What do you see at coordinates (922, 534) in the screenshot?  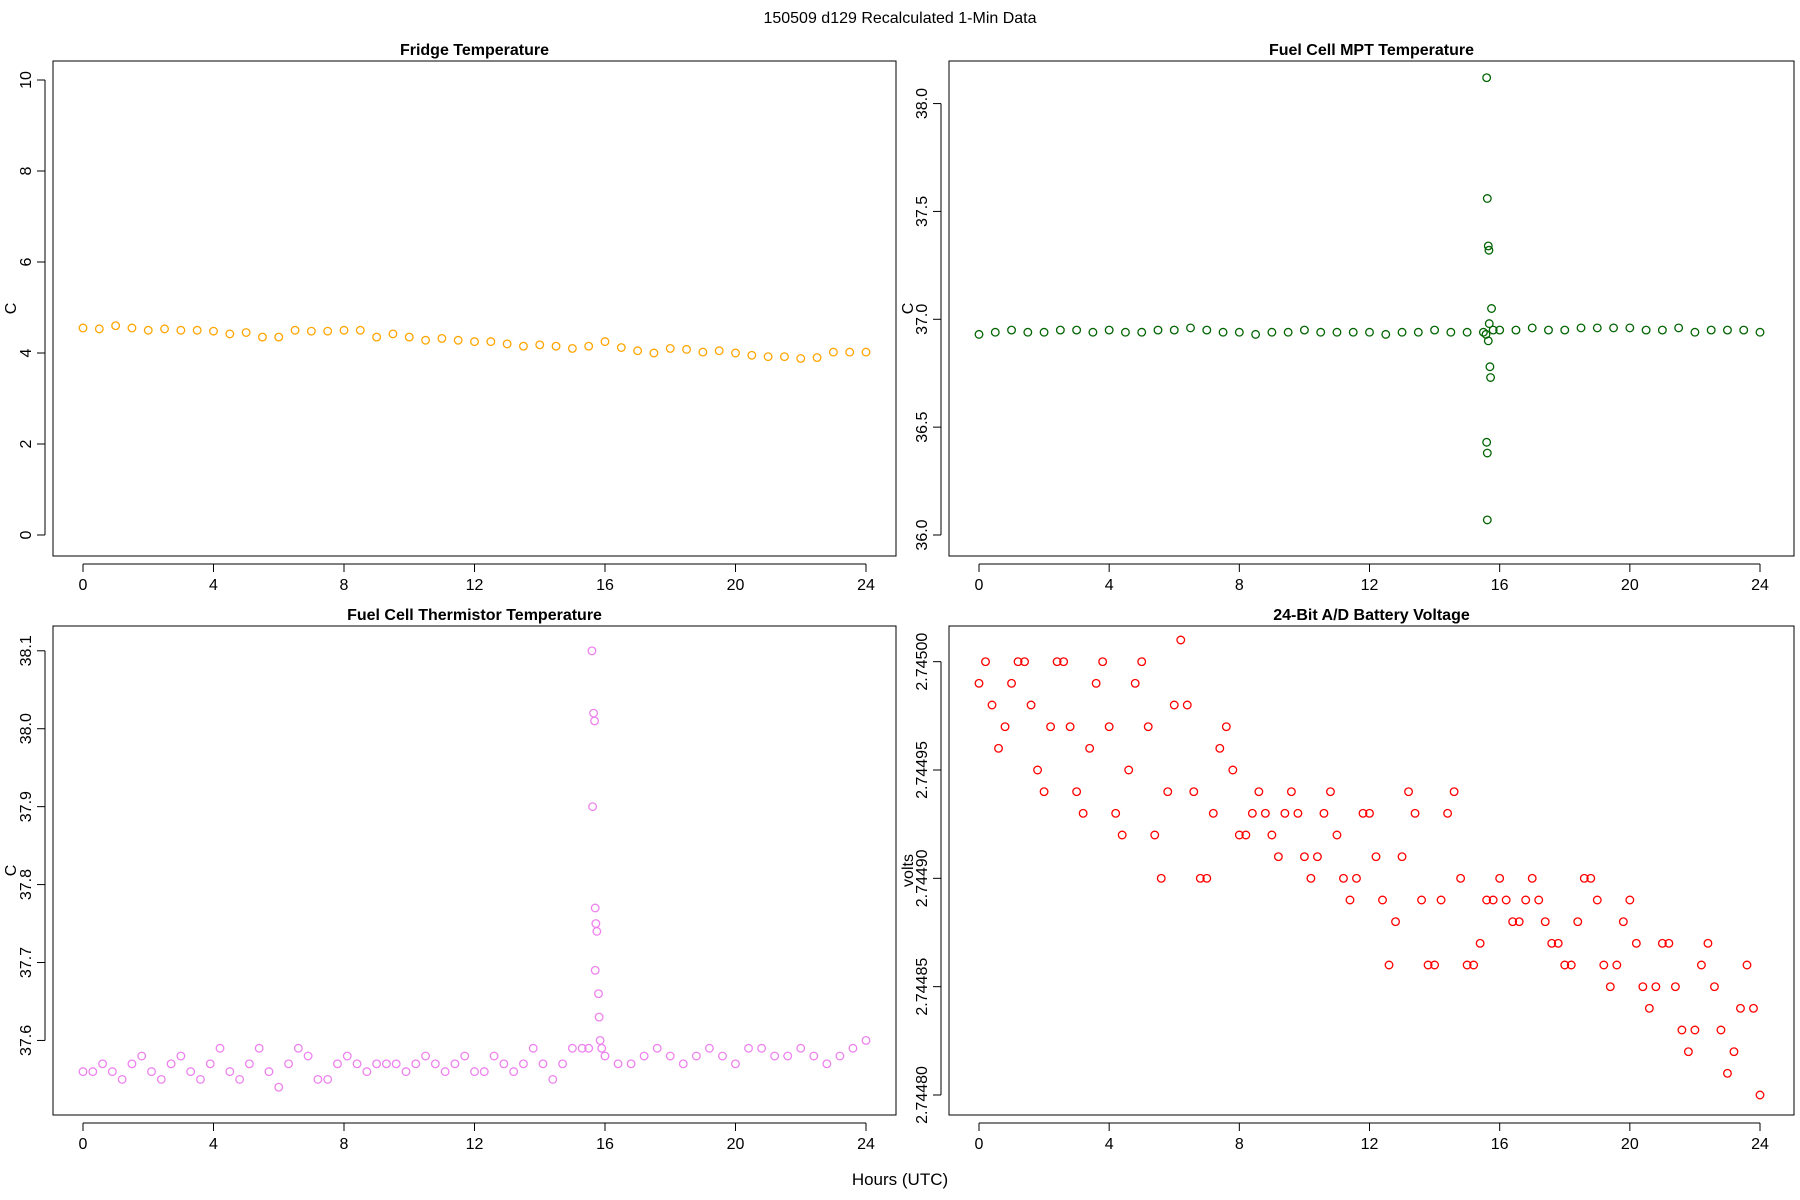 I see `y-tick-label: 36.0` at bounding box center [922, 534].